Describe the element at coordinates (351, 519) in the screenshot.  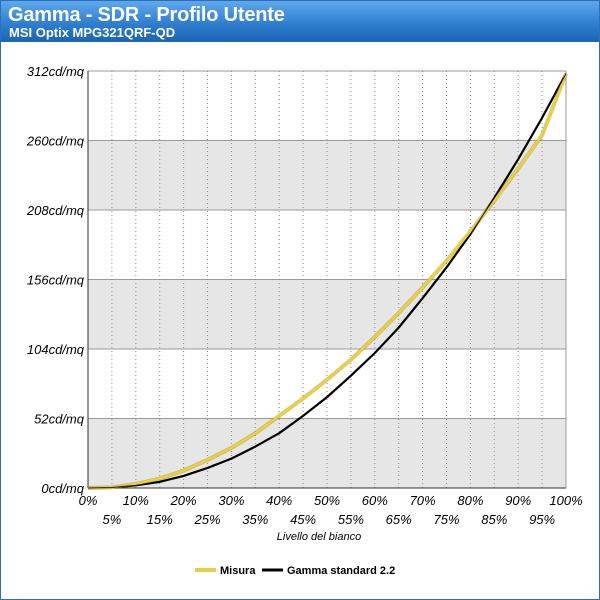
I see `x-tick-label: 55%` at that location.